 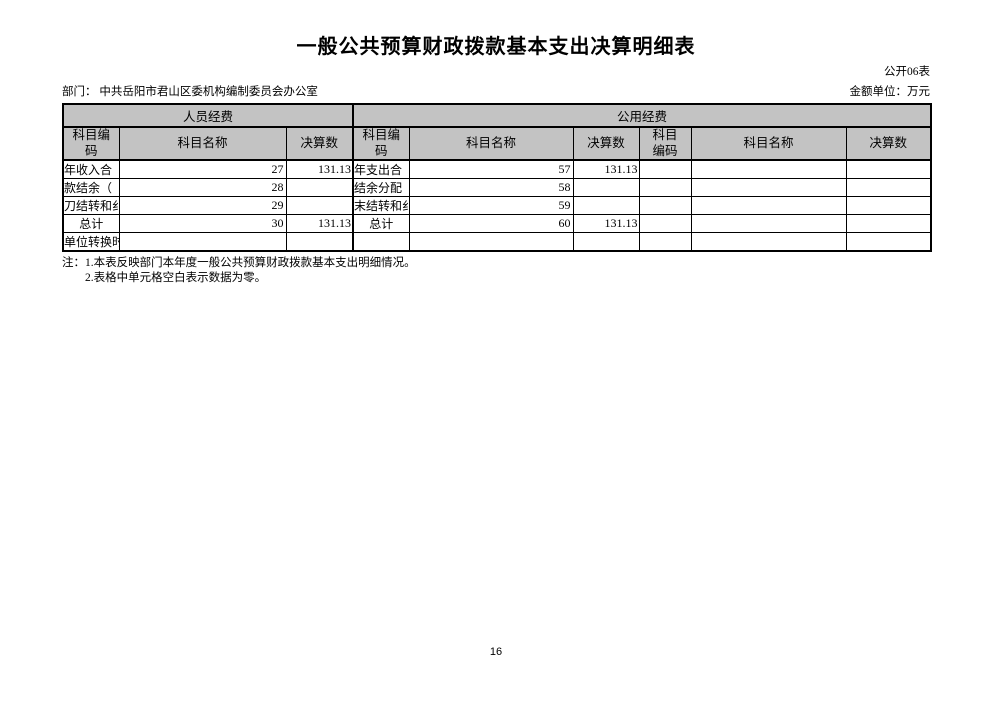 I want to click on cell-label: 款结余（, so click(x=91, y=188).